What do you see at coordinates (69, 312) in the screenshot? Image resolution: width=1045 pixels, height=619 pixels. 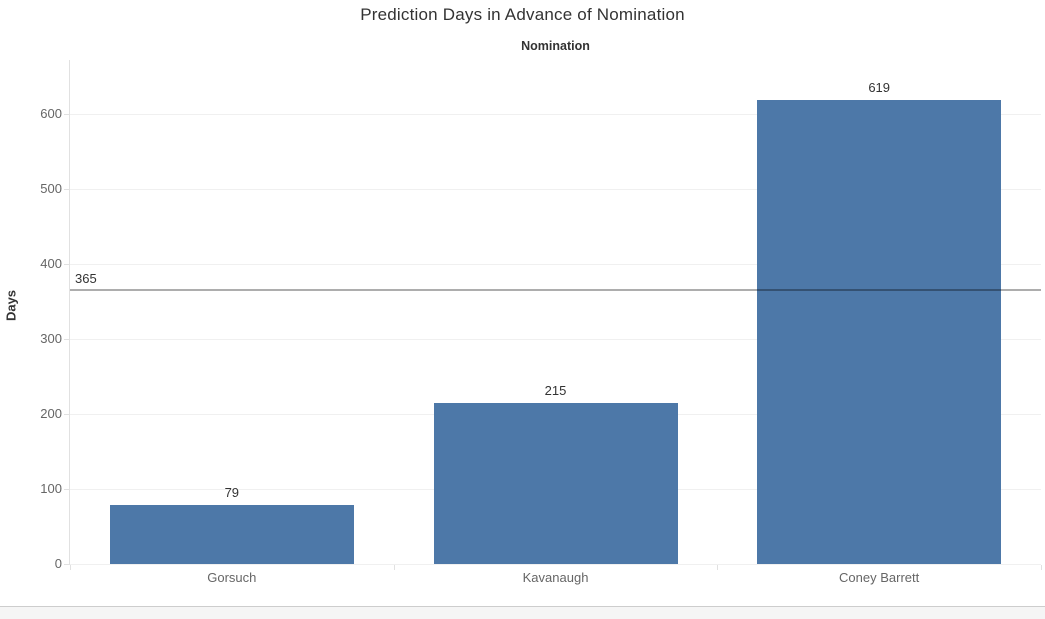 I see `y-axis-line` at bounding box center [69, 312].